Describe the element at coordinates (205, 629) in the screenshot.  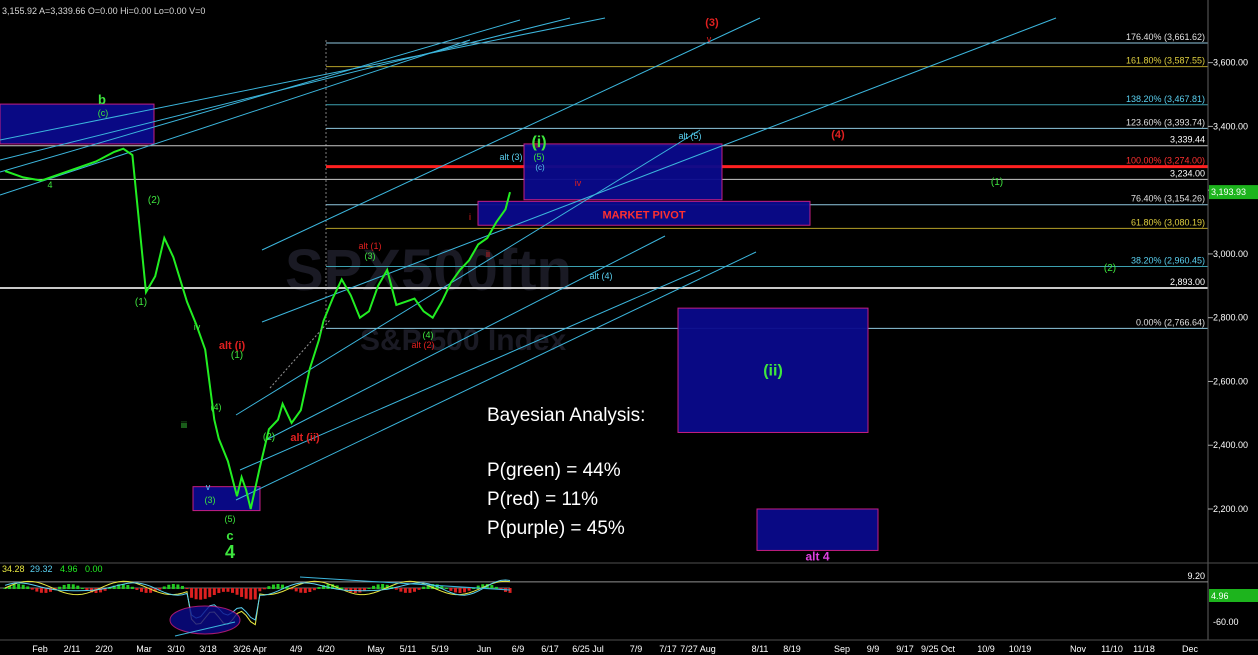
I see `oscillator-trendline` at that location.